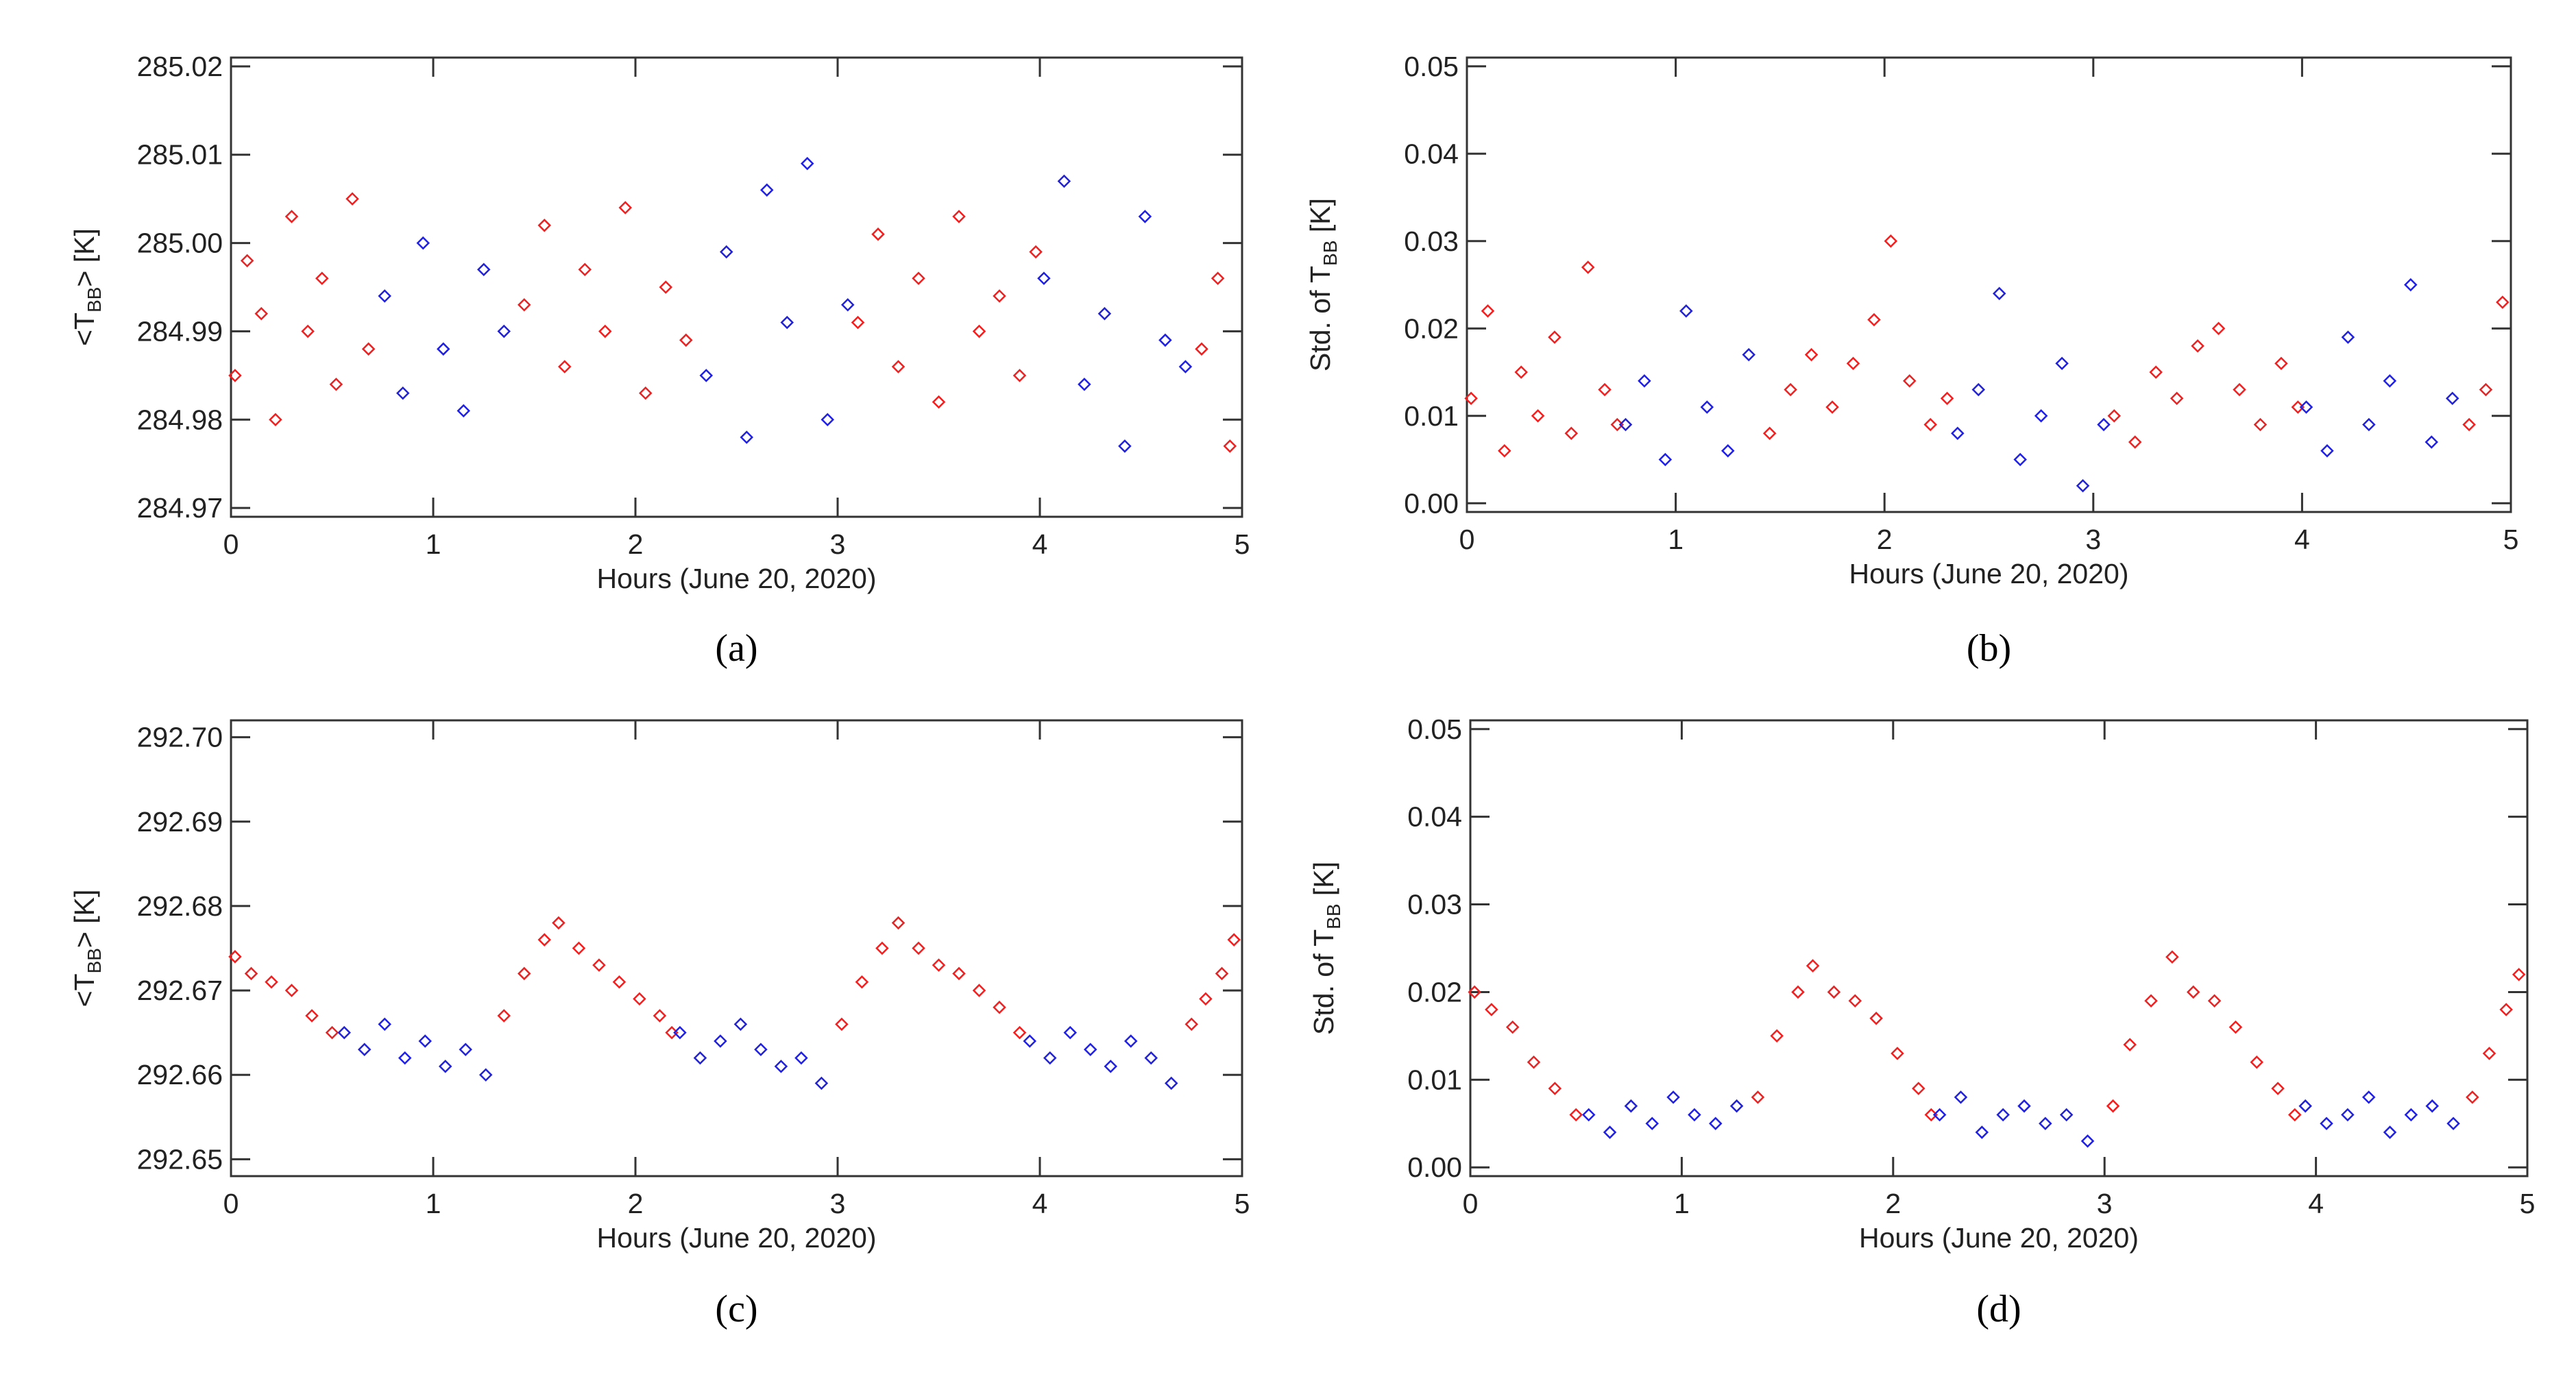 The height and width of the screenshot is (1379, 2576). Describe the element at coordinates (180, 331) in the screenshot. I see `y-tick-label: 284.99` at that location.